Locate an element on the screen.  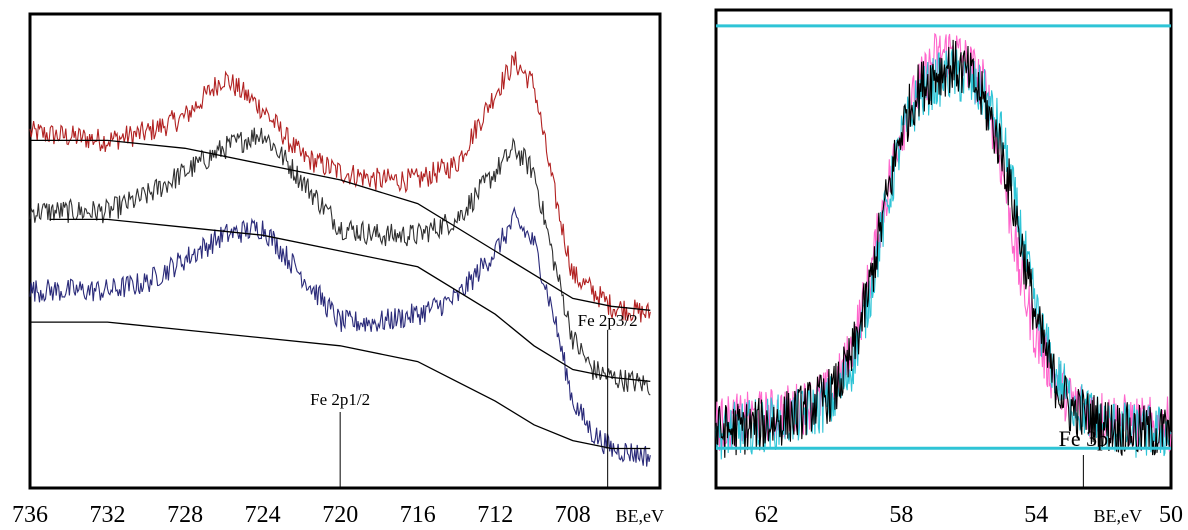
fe3p-x-tick-50: 50 is located at coordinates (1171, 515).